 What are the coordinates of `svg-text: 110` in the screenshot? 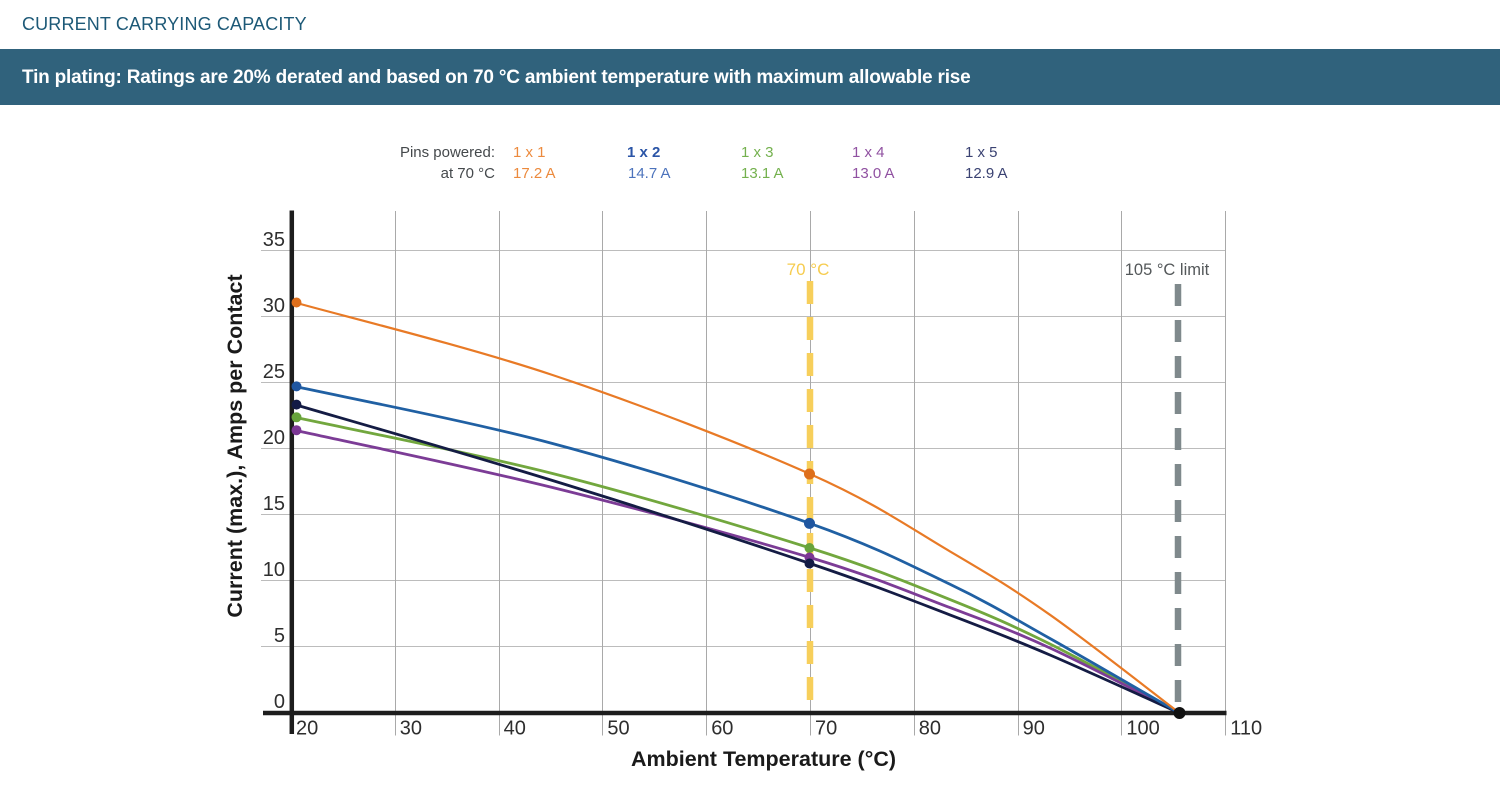 It's located at (1246, 729).